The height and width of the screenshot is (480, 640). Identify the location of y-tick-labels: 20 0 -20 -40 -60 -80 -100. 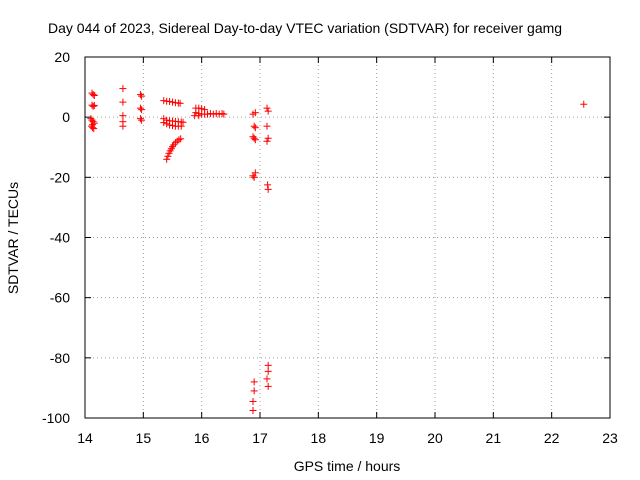
(56, 237).